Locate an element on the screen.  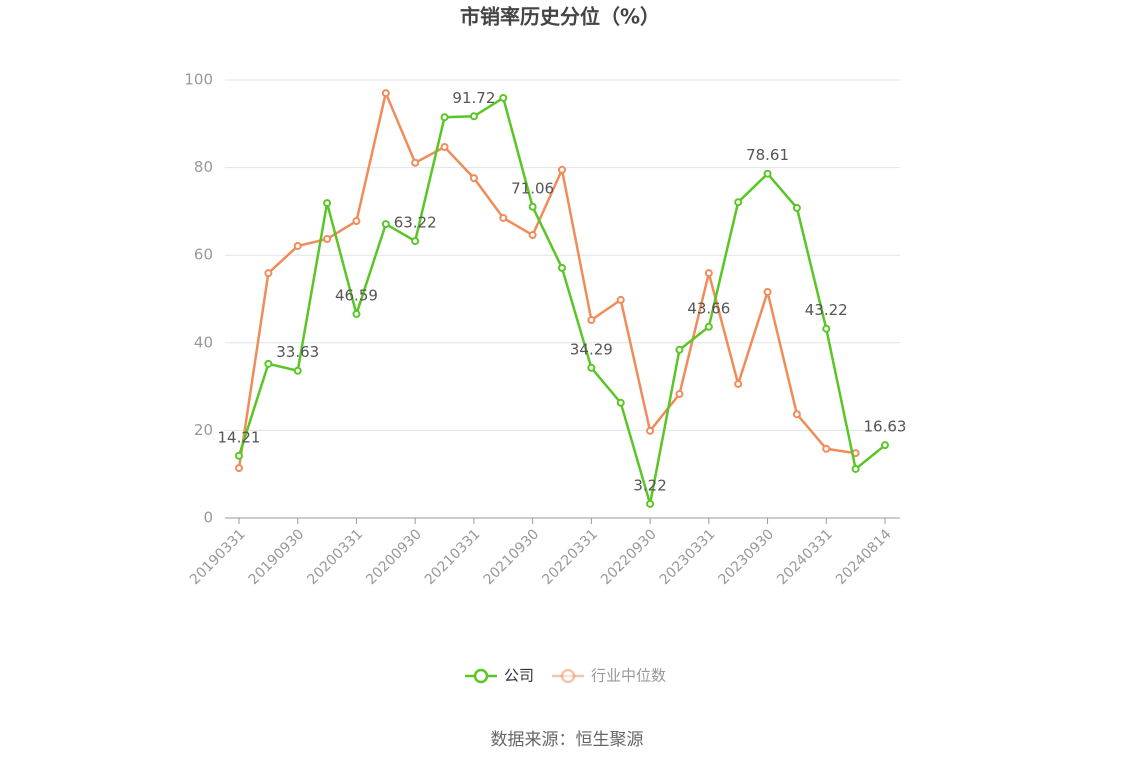
x-tick-label: 20240814 is located at coordinates (864, 557).